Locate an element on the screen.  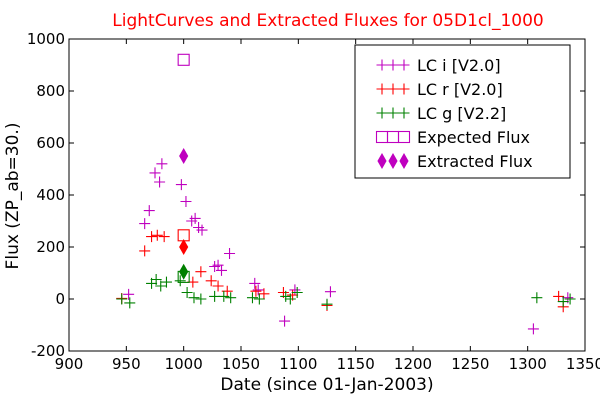
legend-box is located at coordinates (462, 111).